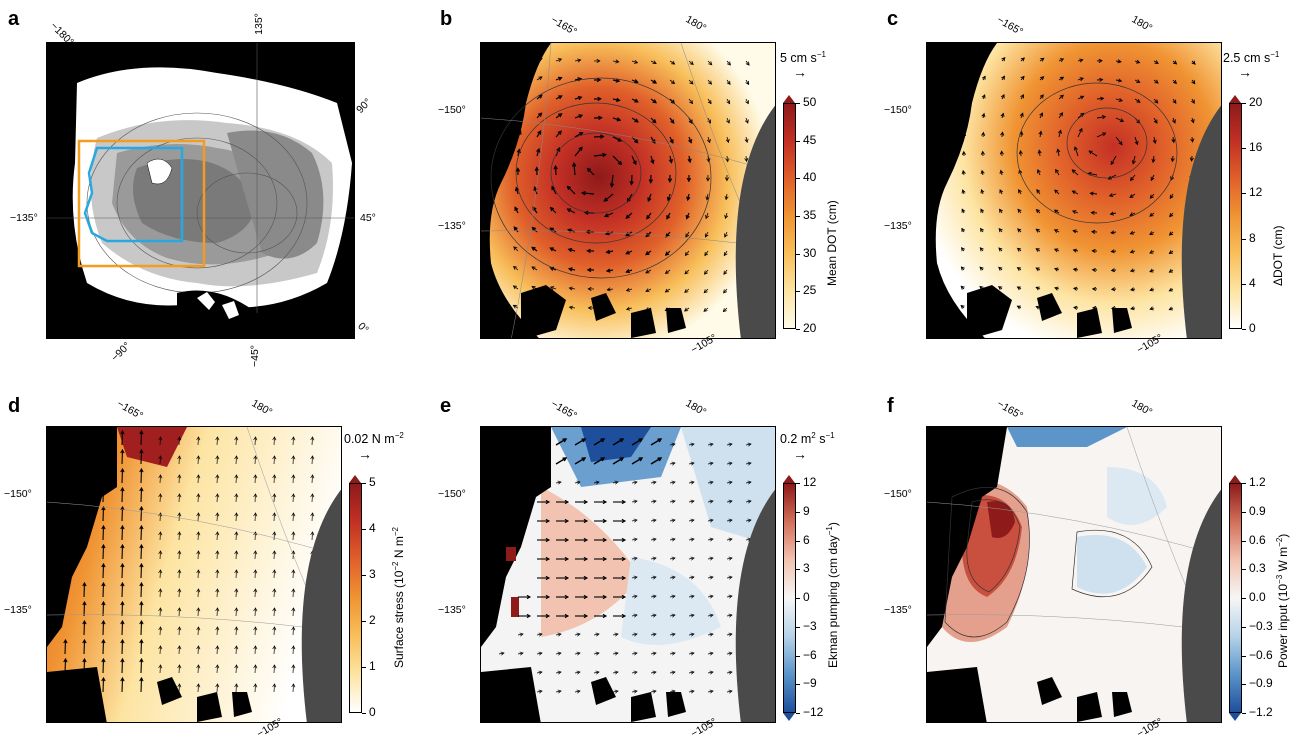 This screenshot has width=1309, height=740. Describe the element at coordinates (1251, 57) in the screenshot. I see `vector-reference-c: 2.5 cm s−1` at that location.